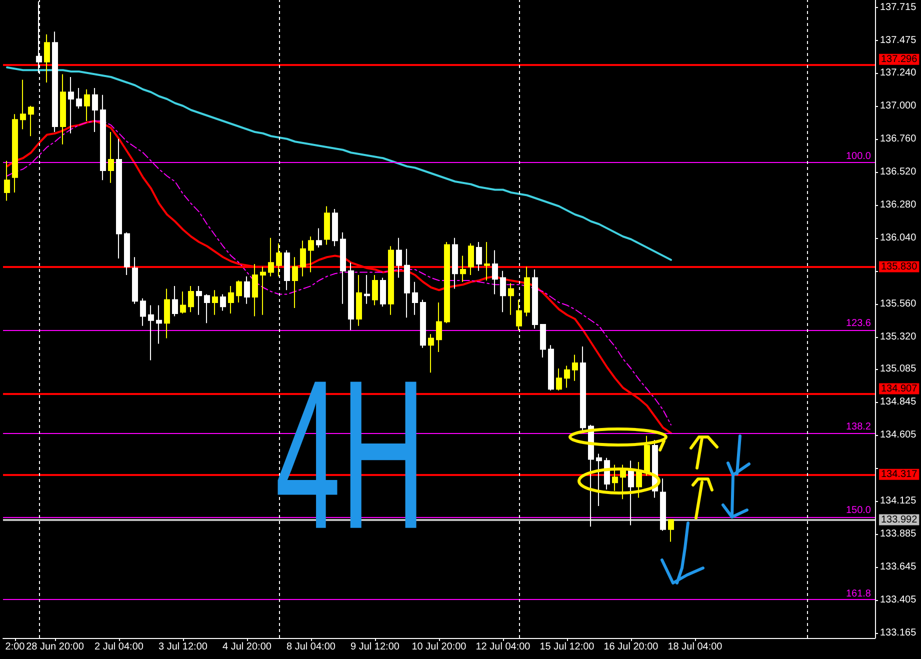  I want to click on annotation: 138.2, so click(859, 426).